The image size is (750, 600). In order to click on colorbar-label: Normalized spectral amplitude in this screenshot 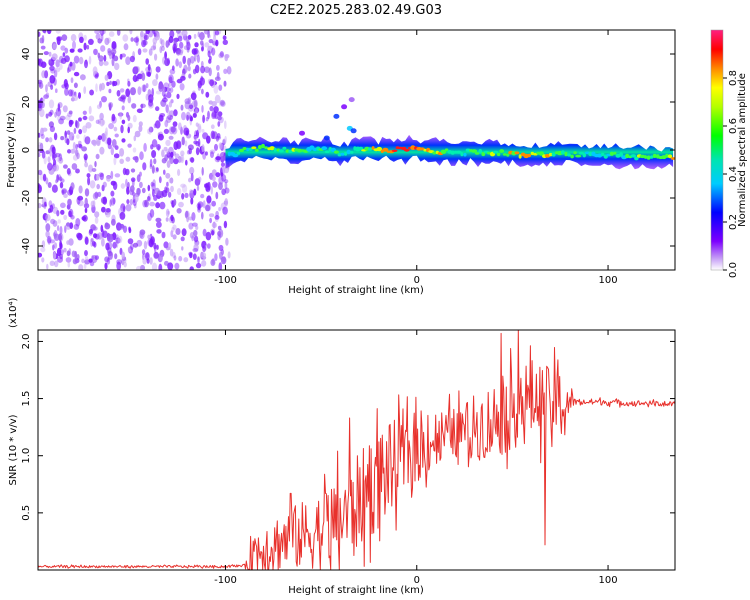, I will do `click(742, 150)`.